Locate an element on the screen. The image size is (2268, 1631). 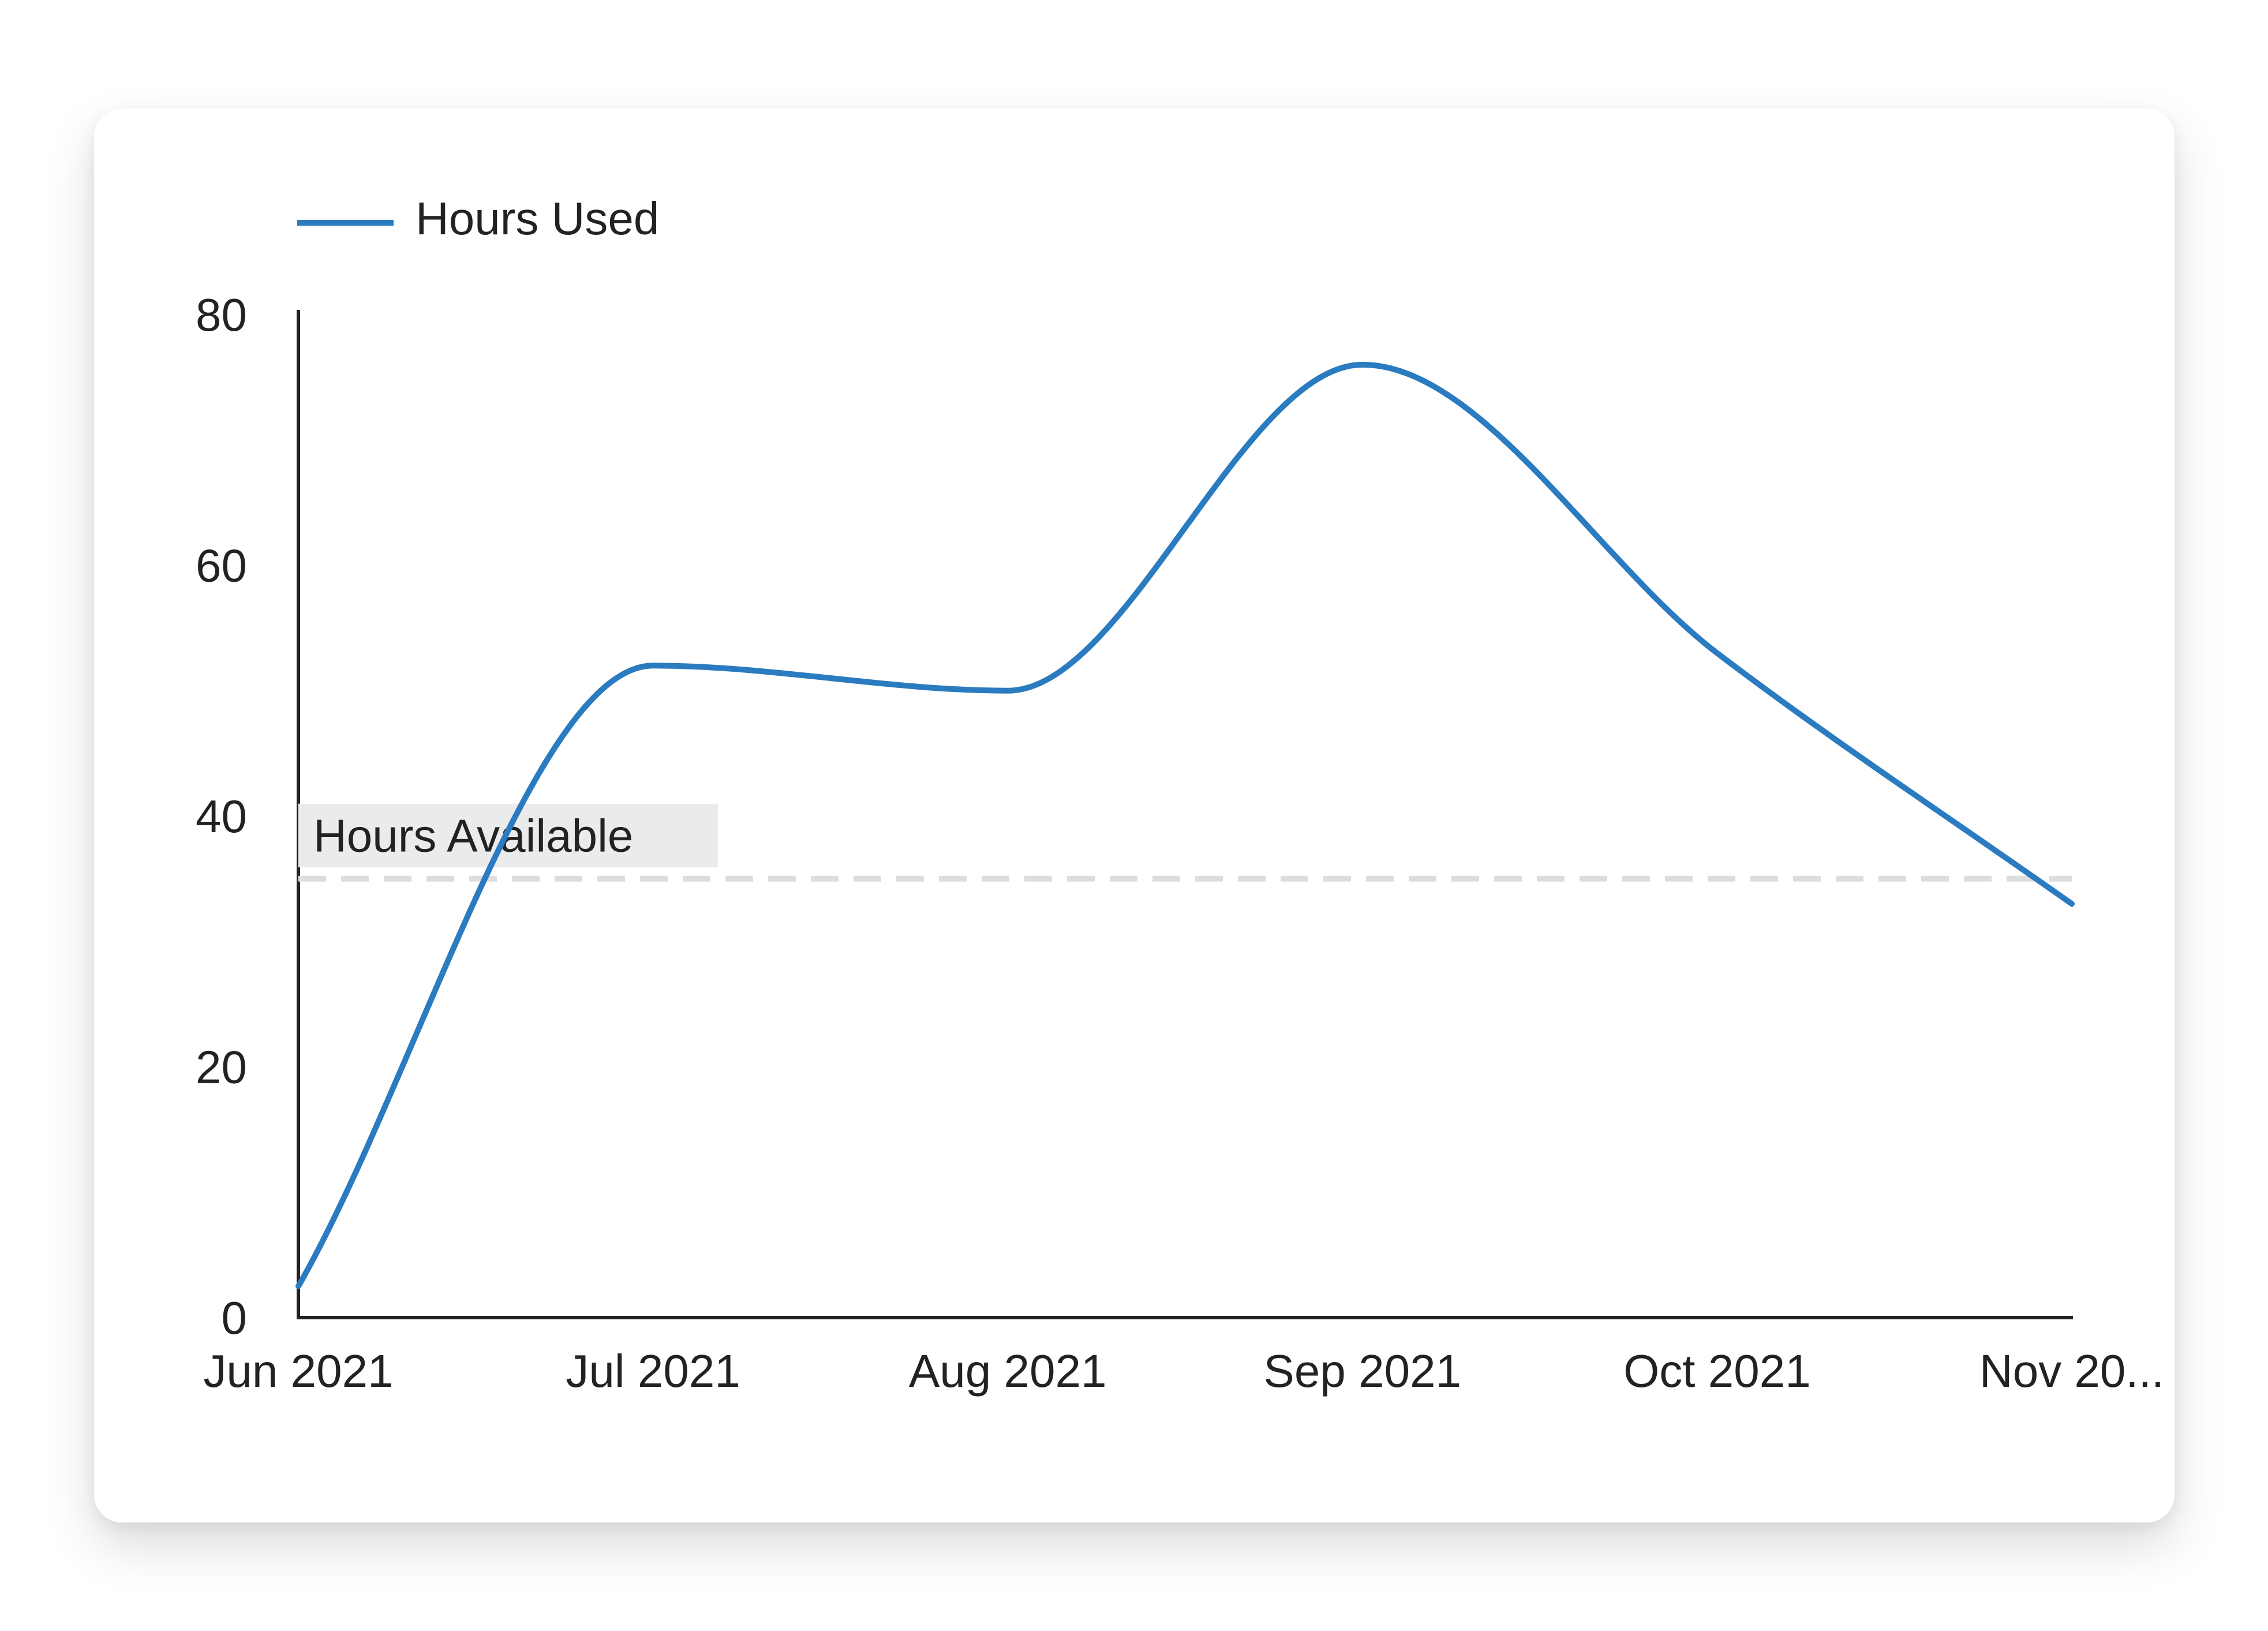
x-tick-label: Sep 2021 is located at coordinates (1363, 1371).